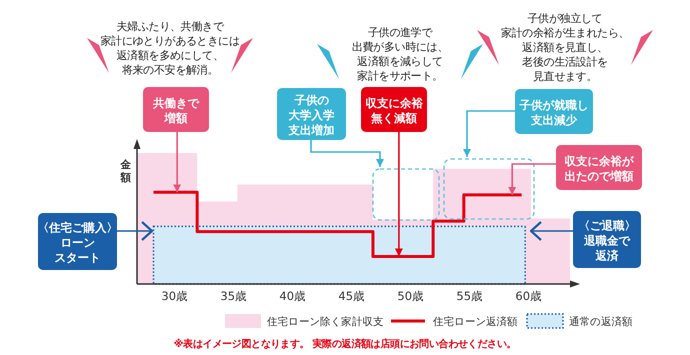  Describe the element at coordinates (565, 47) in the screenshot. I see `text: 子供が独立して家計の余裕が生まれたら、返済額を見直し、老後の生活設計を見直せます。` at that location.